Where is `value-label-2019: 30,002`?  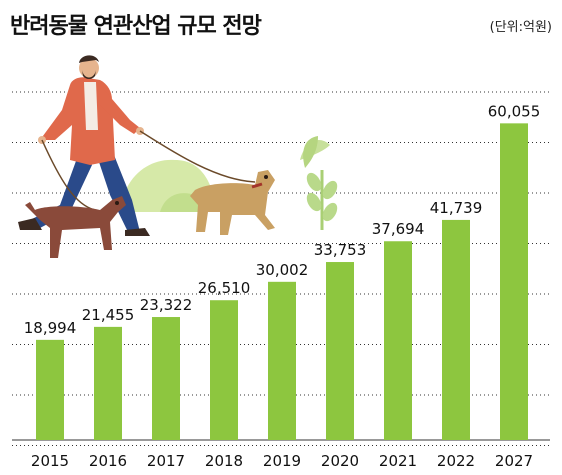 value-label-2019: 30,002 is located at coordinates (282, 270).